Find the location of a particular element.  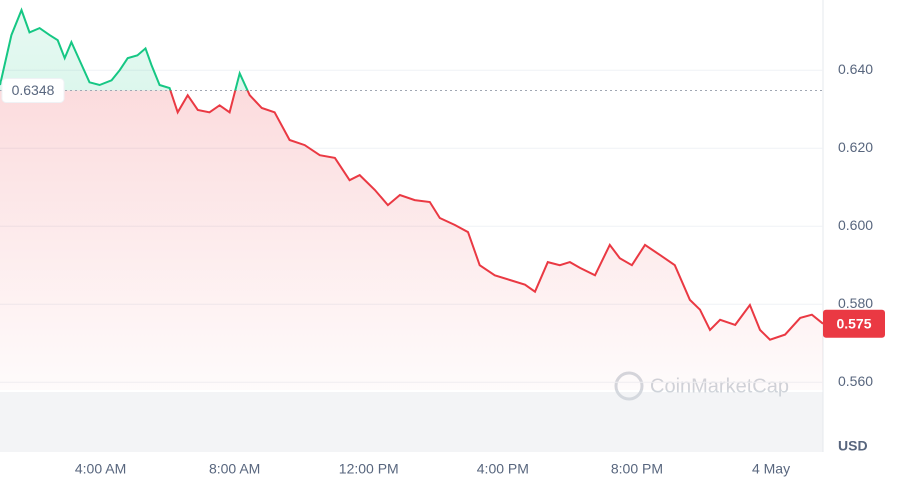

y-tick-label: 0.580 is located at coordinates (855, 303).